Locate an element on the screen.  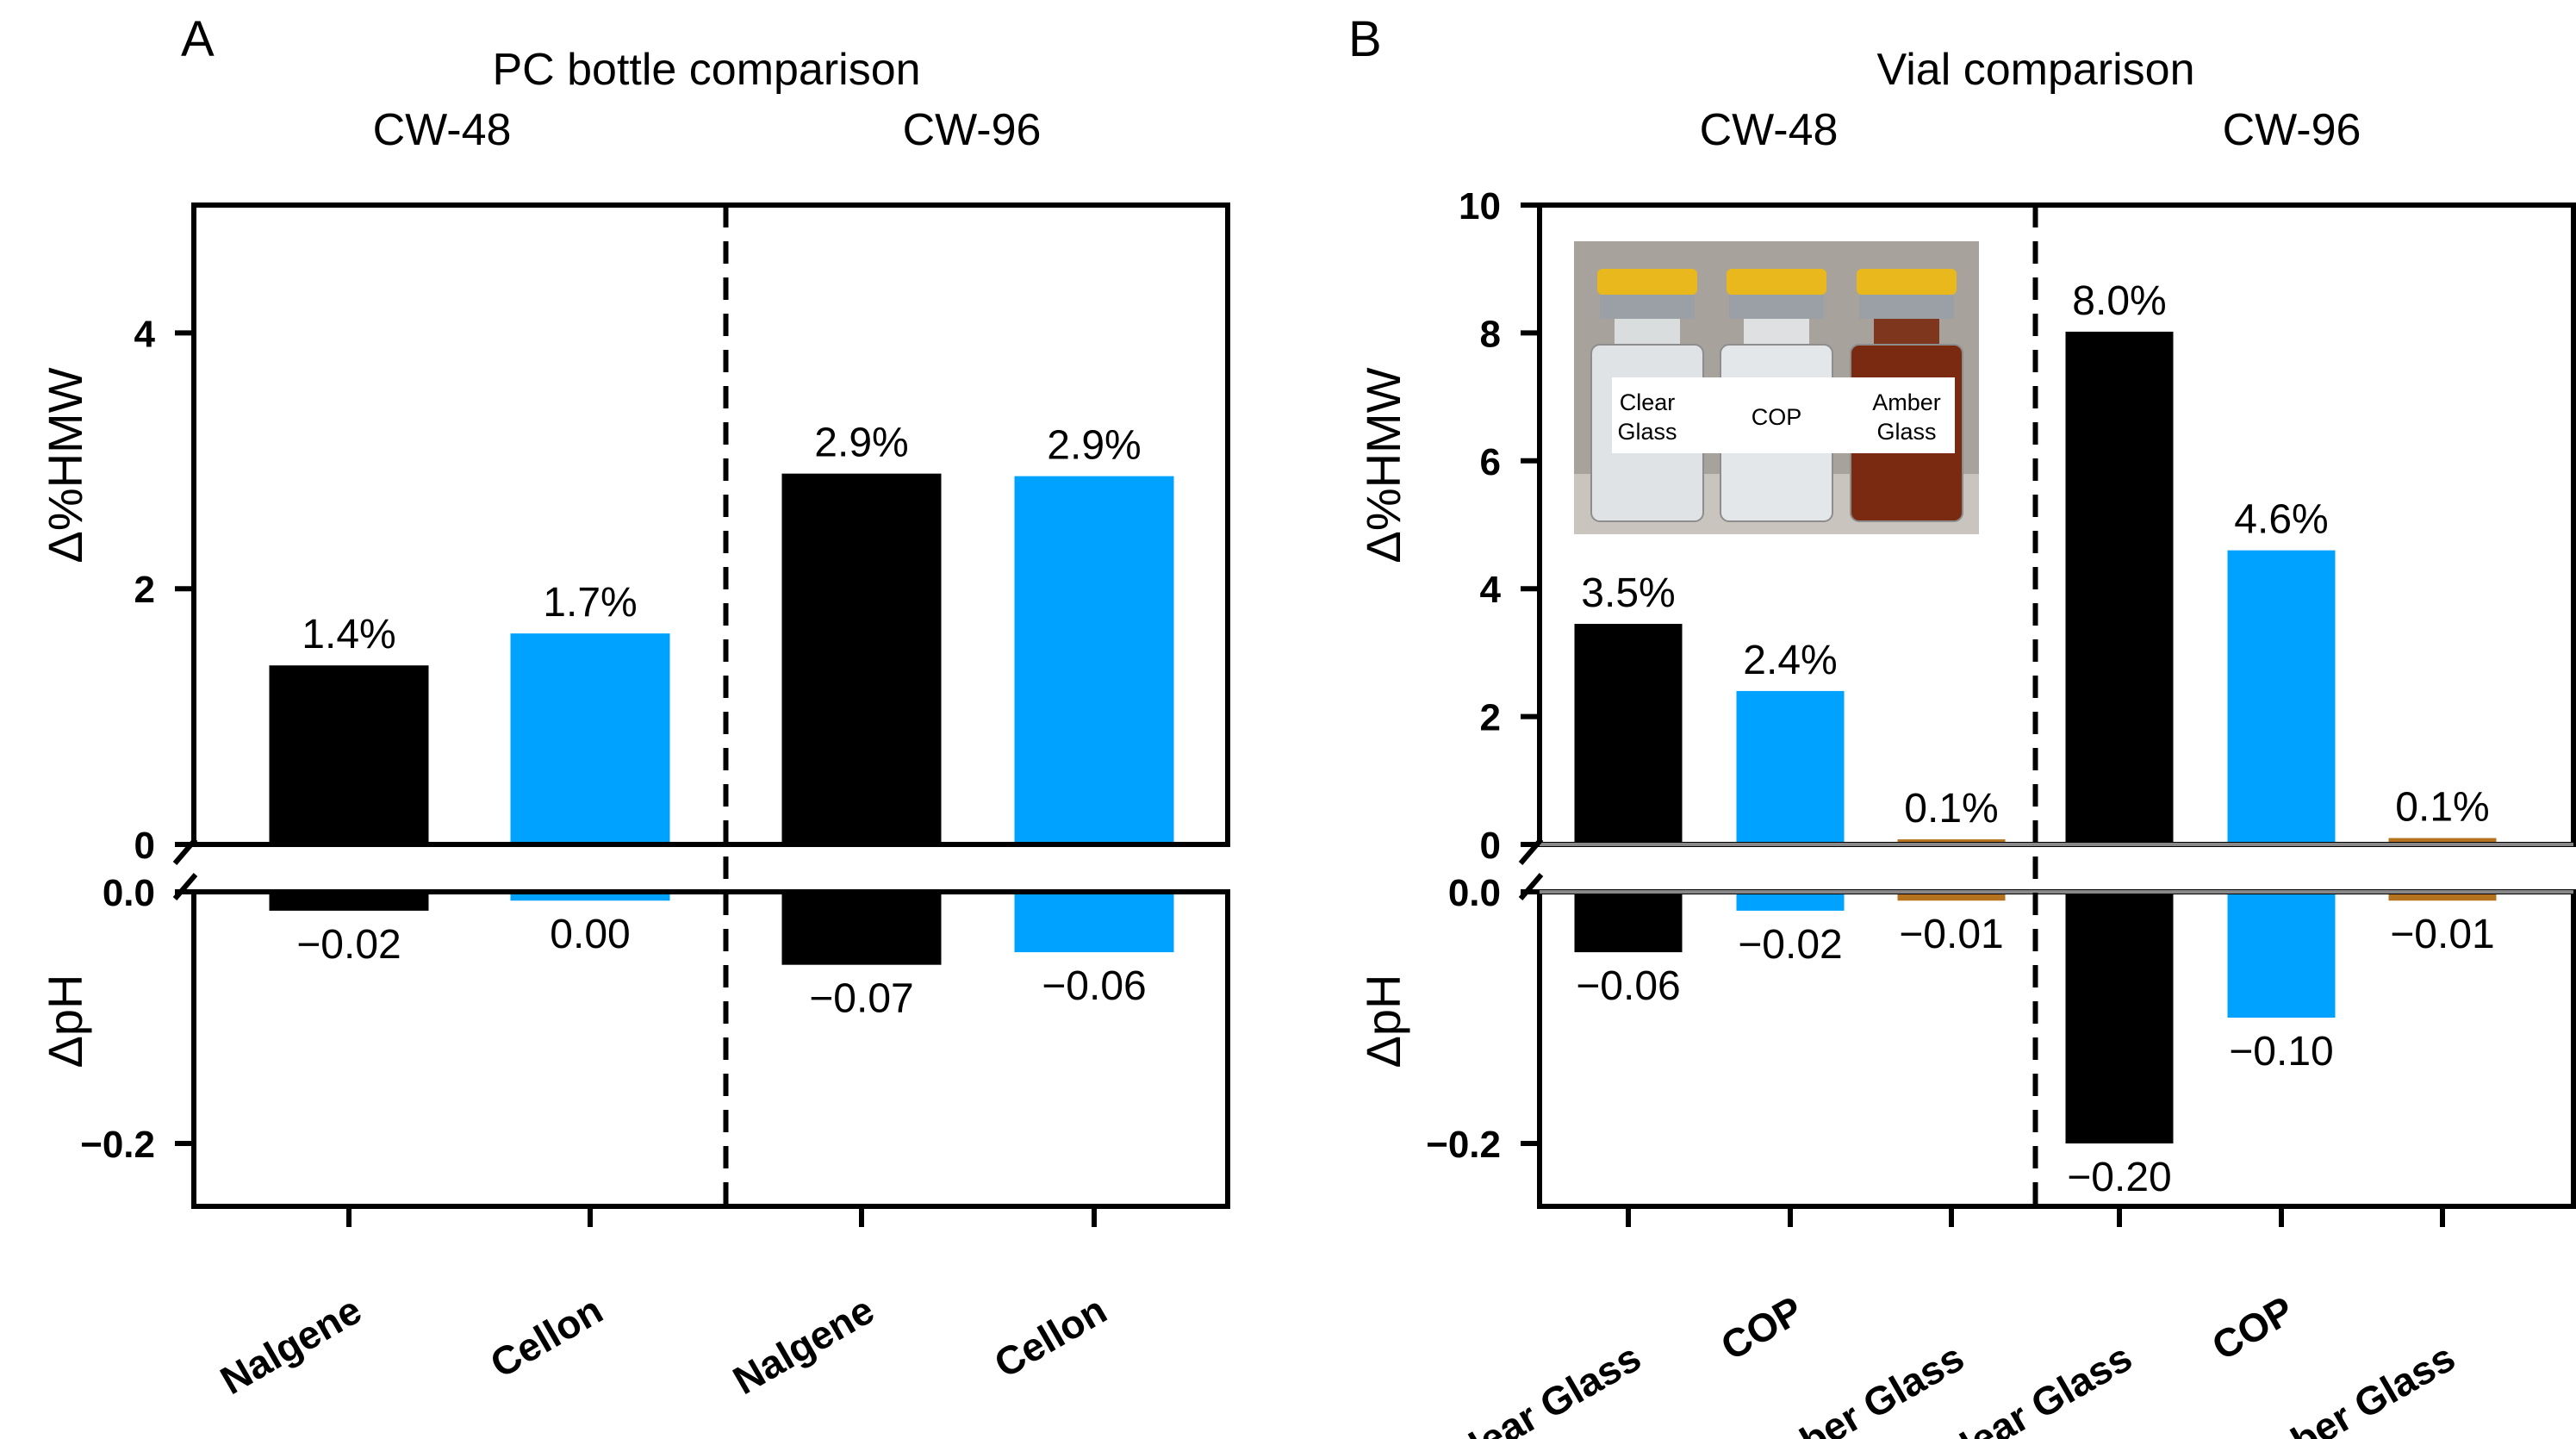
chart-title: Vial comparison is located at coordinates (2035, 70).